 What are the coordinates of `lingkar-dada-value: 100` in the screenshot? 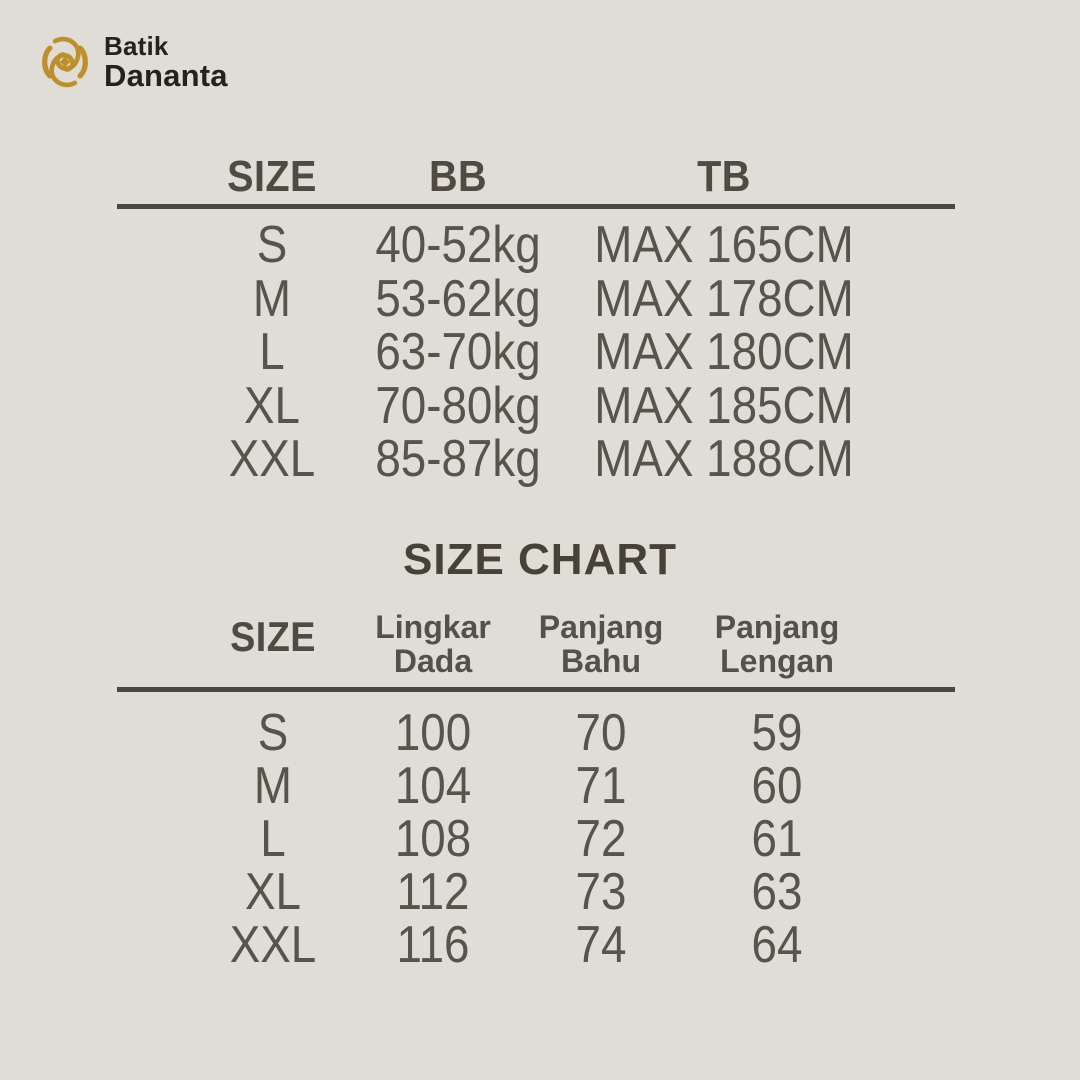 It's located at (433, 733).